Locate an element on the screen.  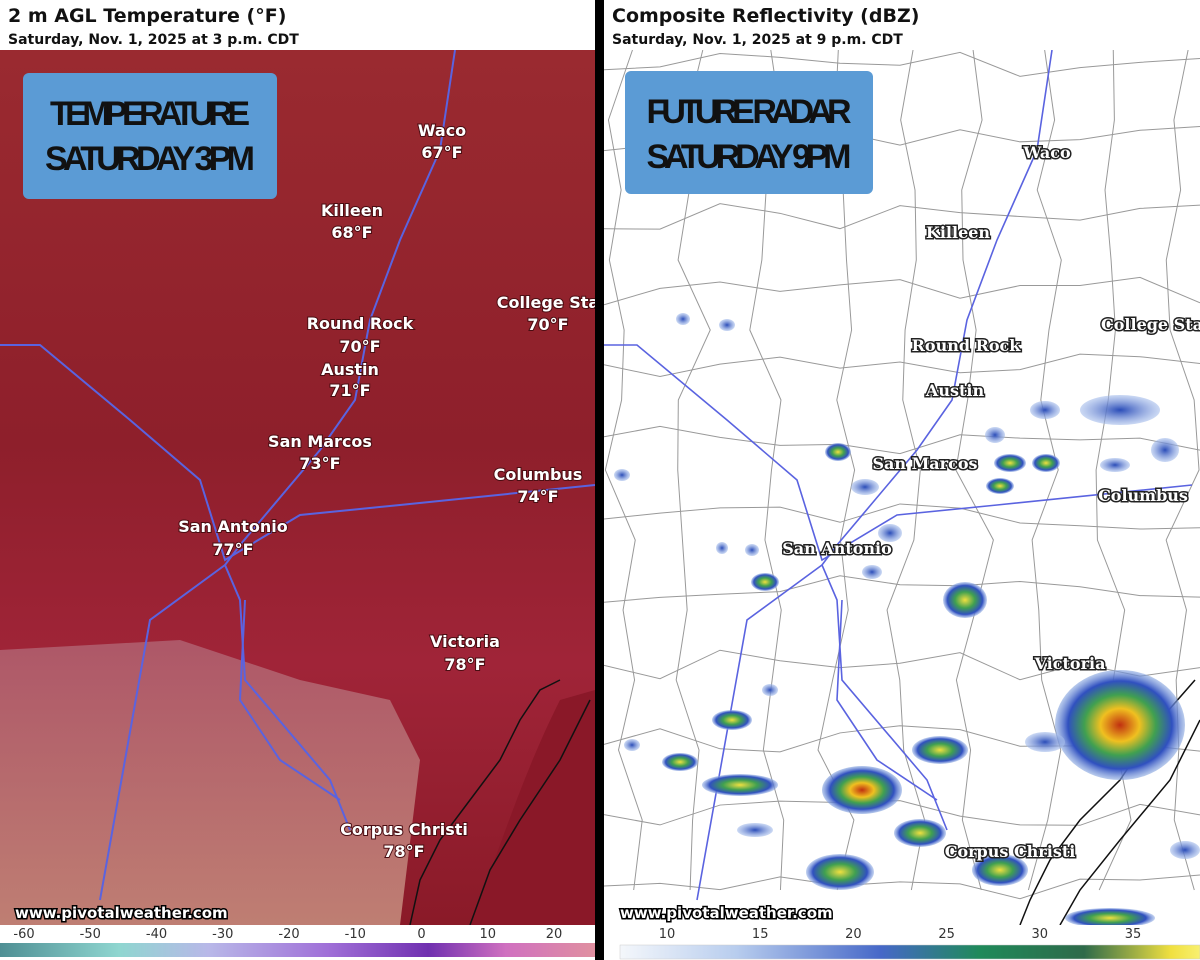
panel-subtitle: Saturday, Nov. 1, 2025 at 3 p.m. CDT is located at coordinates (153, 40).